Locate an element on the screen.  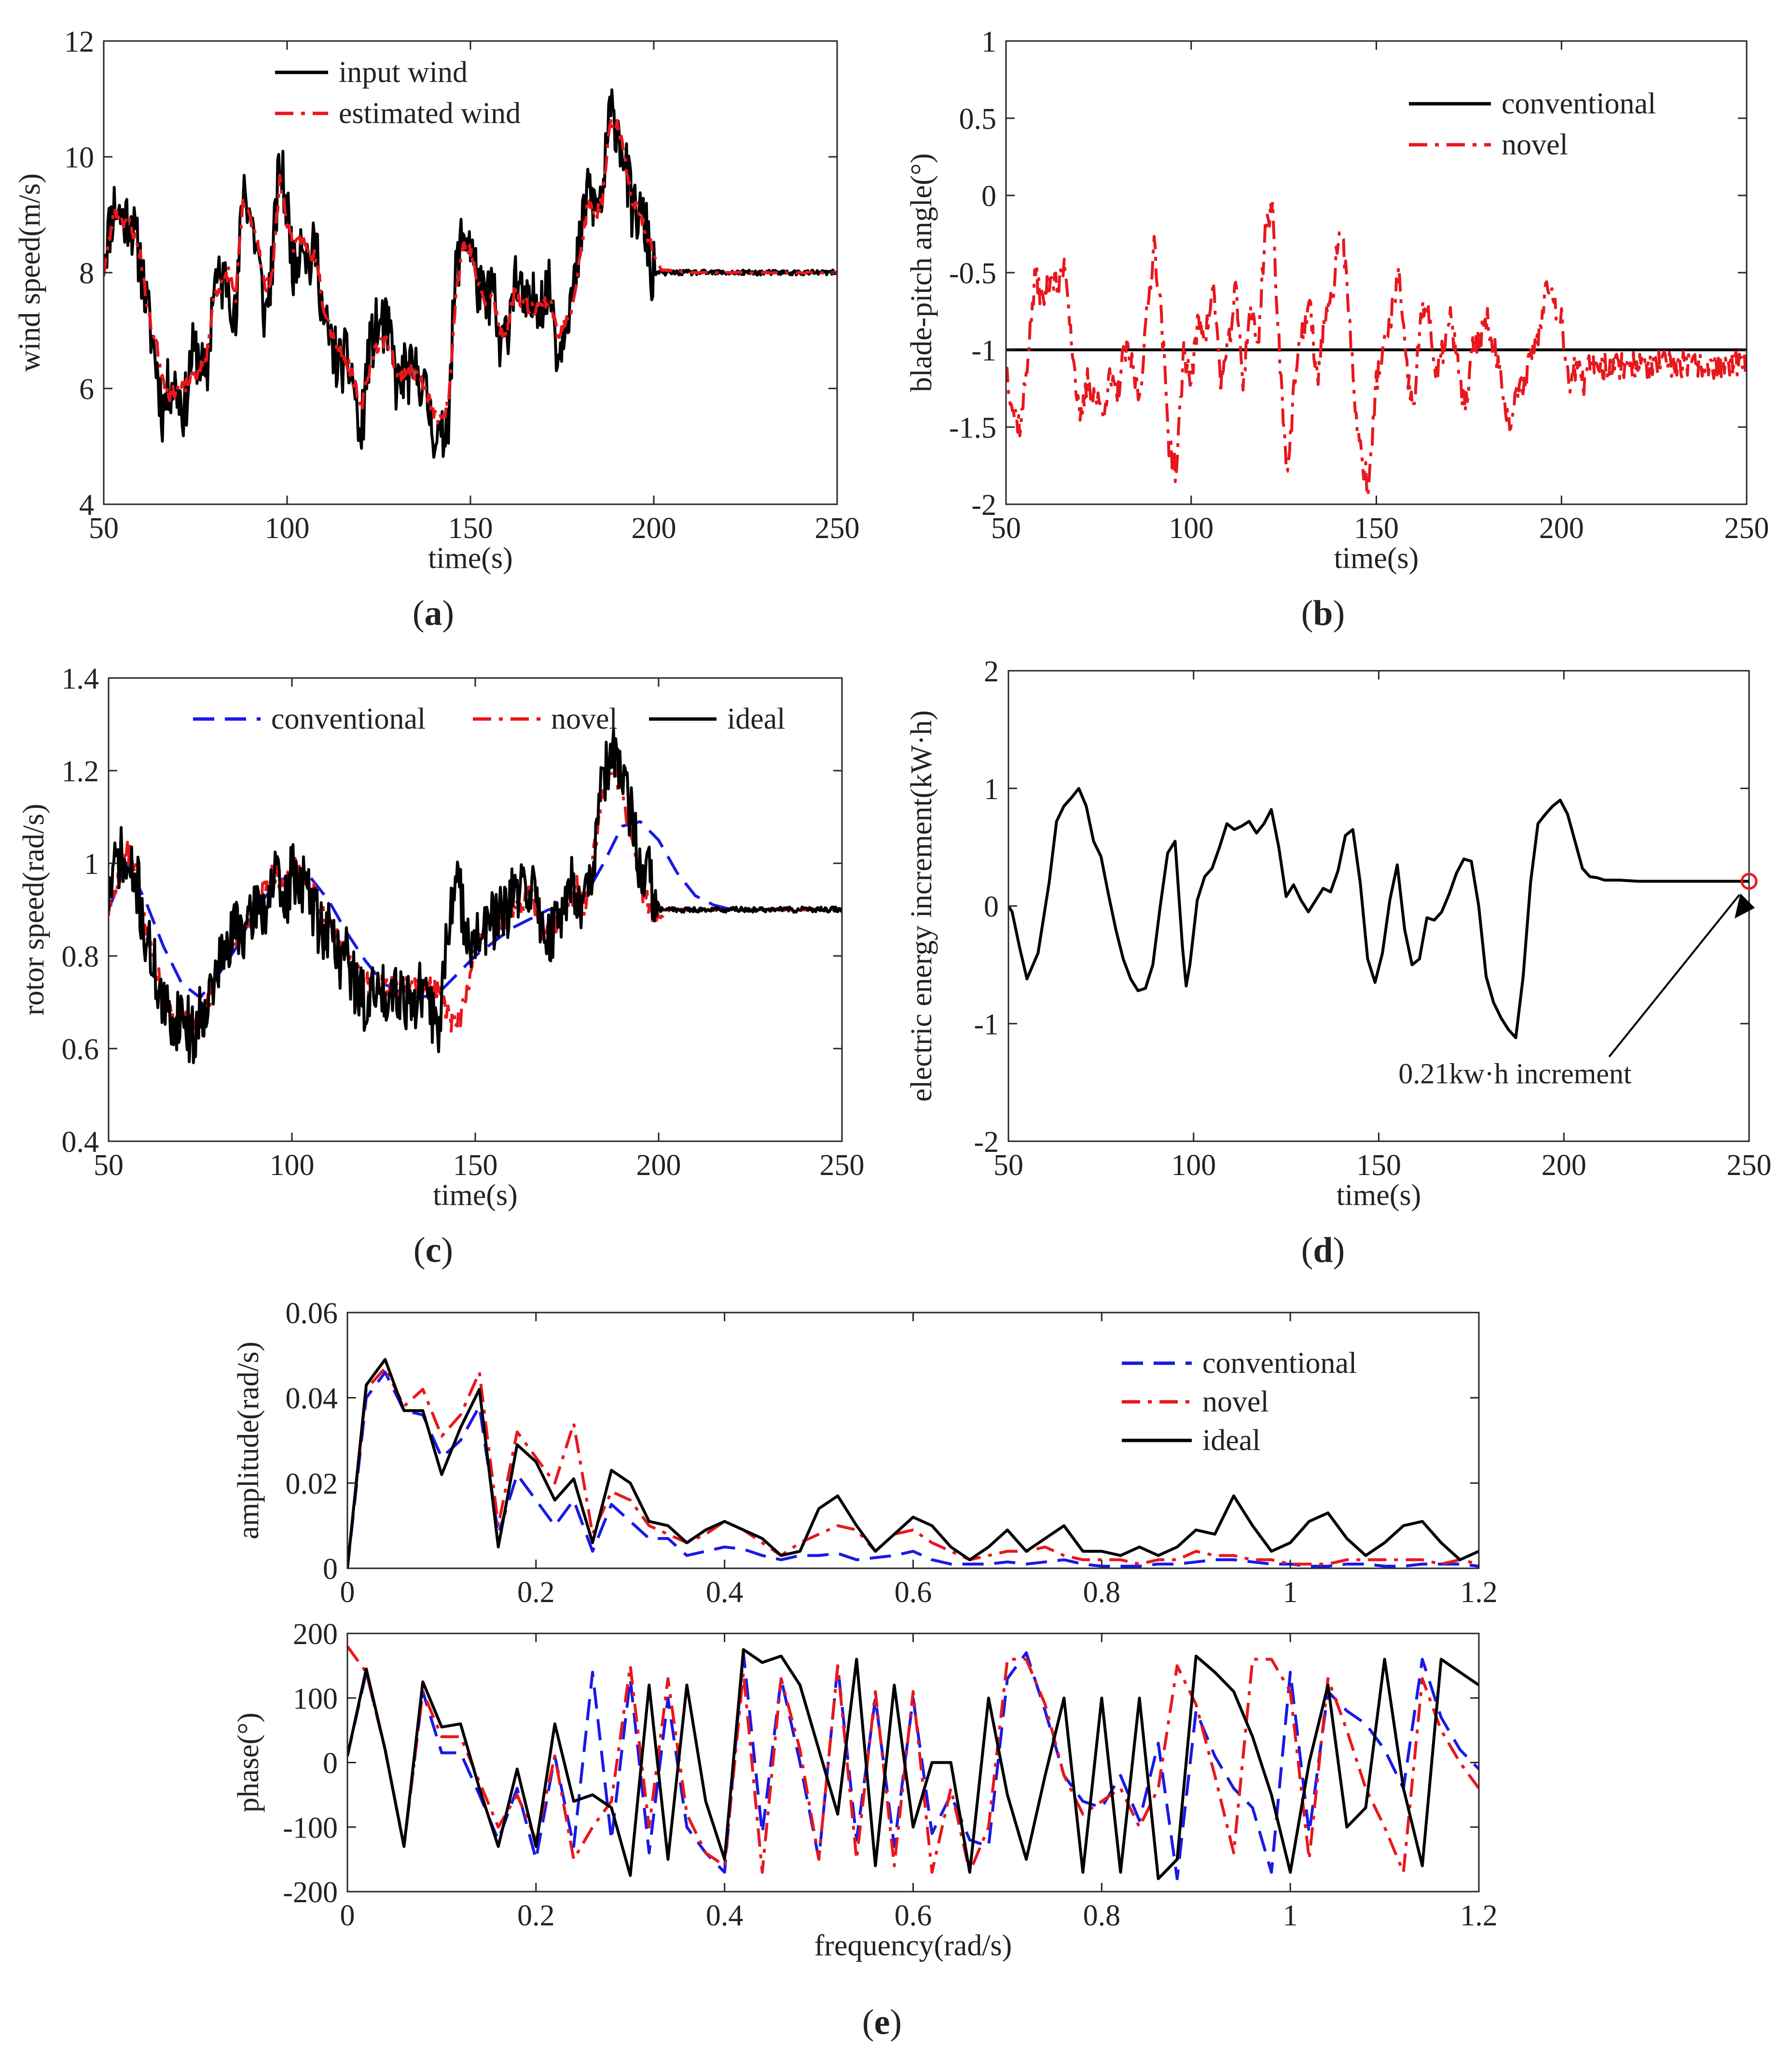
x-tick-label: 0.2 is located at coordinates (536, 1915).